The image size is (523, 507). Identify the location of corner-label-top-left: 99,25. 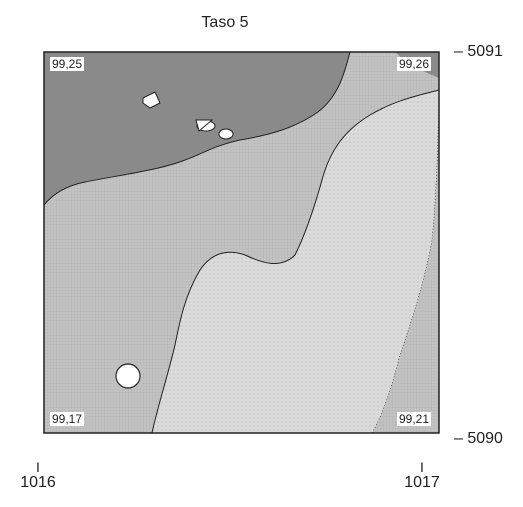
(67, 64).